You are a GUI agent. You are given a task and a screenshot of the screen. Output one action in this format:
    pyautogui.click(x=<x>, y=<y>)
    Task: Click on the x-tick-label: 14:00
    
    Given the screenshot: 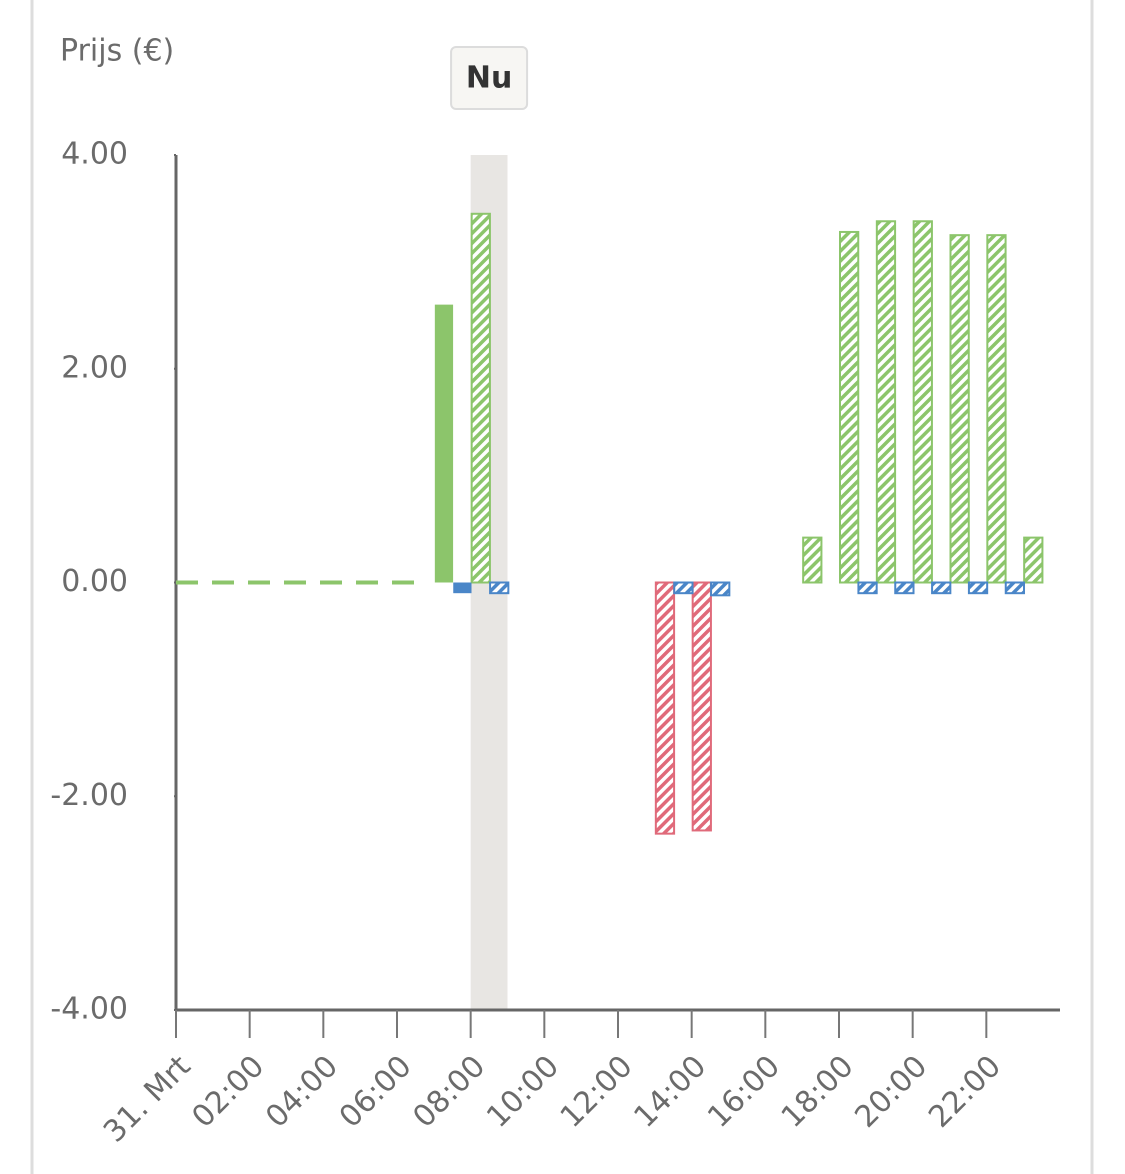 What is the action you would take?
    pyautogui.click(x=670, y=1092)
    